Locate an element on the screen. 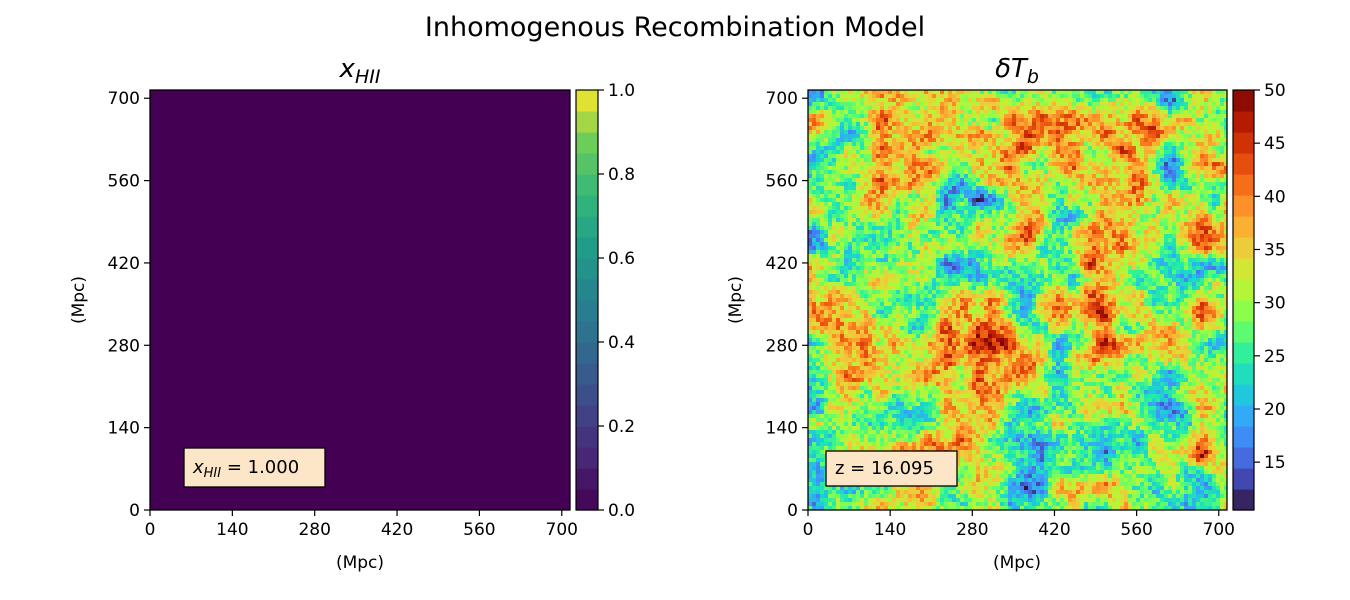 The width and height of the screenshot is (1350, 600). colorbar-tick-label: 50 is located at coordinates (1275, 91).